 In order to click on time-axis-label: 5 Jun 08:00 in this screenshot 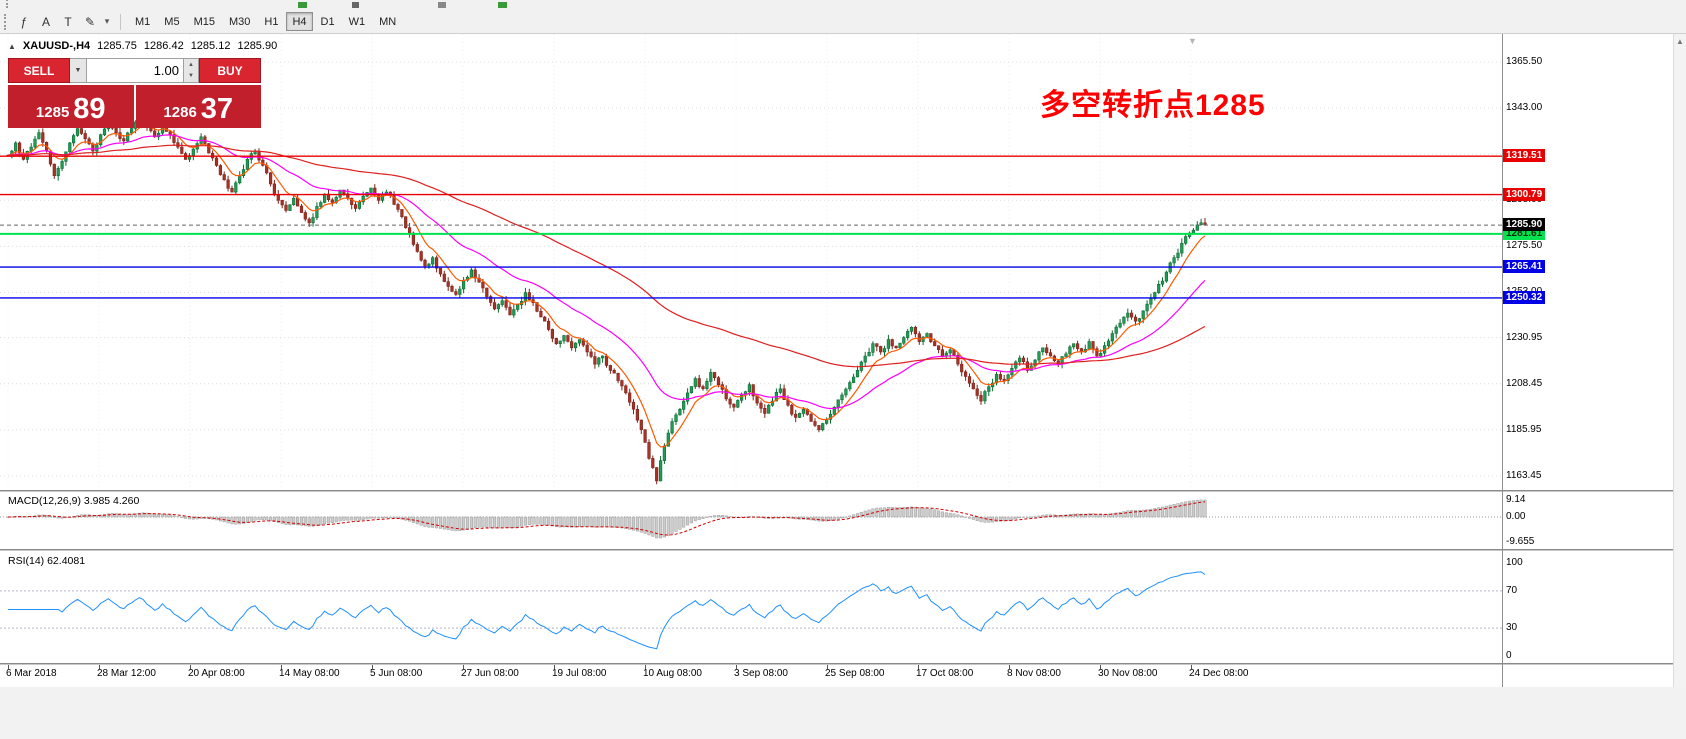, I will do `click(396, 673)`.